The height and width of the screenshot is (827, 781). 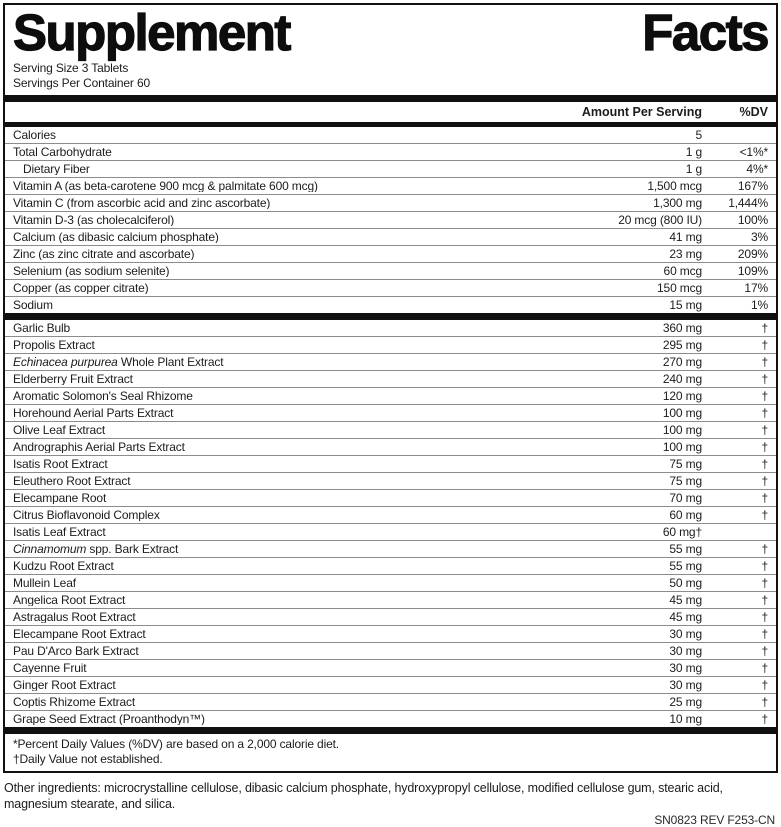 What do you see at coordinates (390, 316) in the screenshot?
I see `divider-bar-middle` at bounding box center [390, 316].